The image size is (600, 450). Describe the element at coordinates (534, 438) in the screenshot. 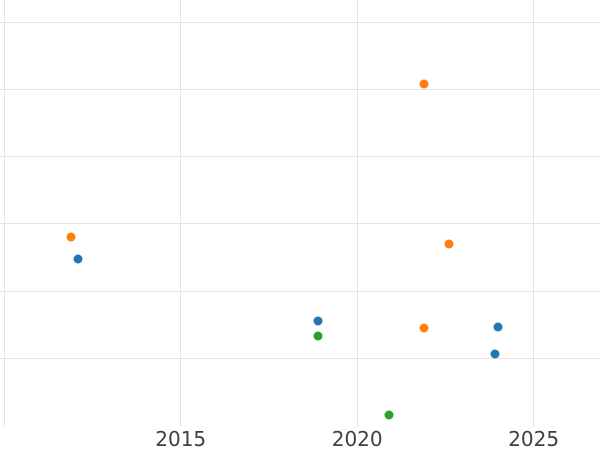

I see `x-tick-label: 2025` at that location.